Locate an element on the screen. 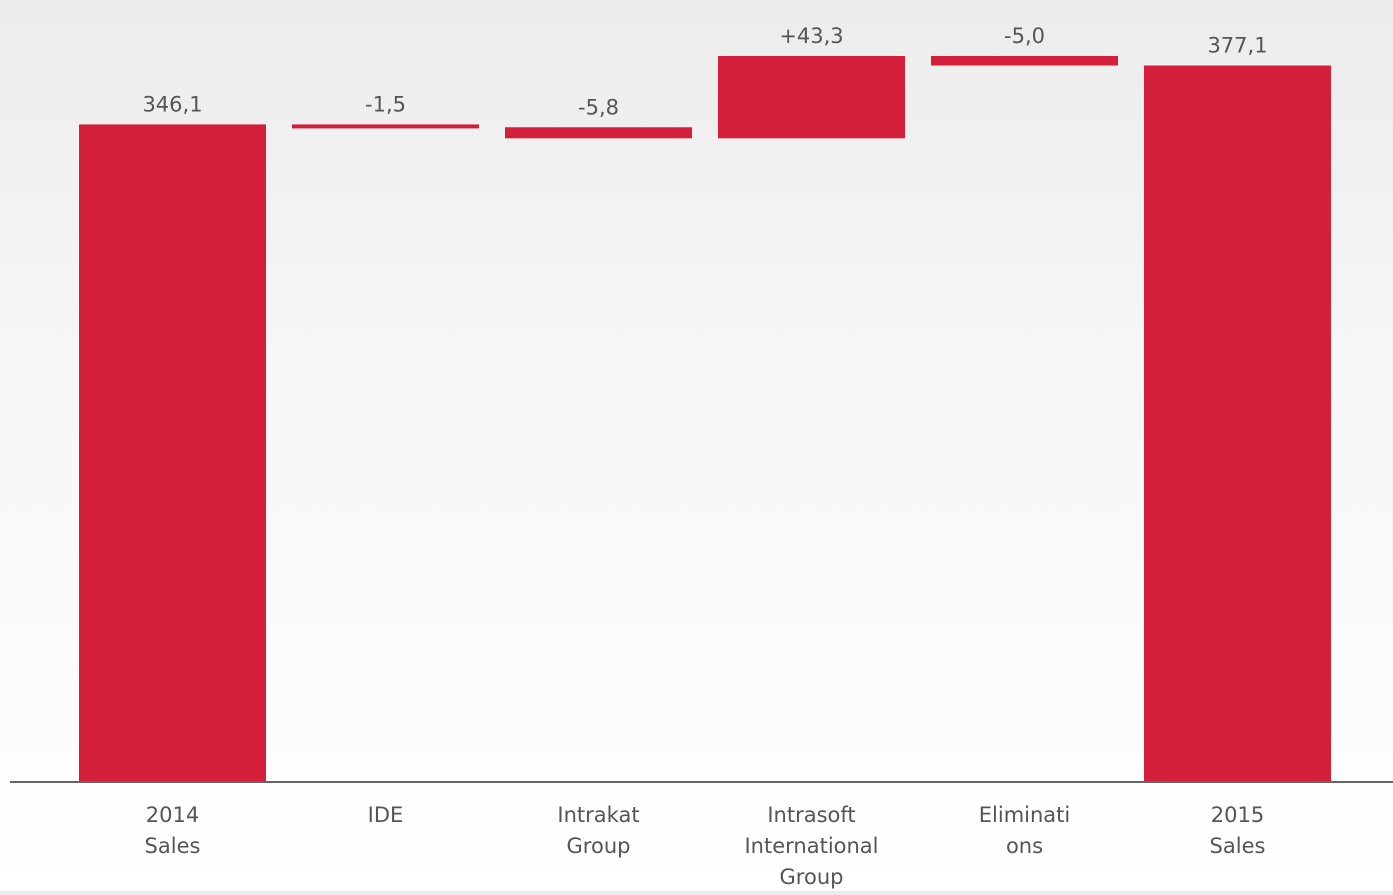 This screenshot has height=895, width=1393. value-label-2: -5,8 is located at coordinates (598, 107).